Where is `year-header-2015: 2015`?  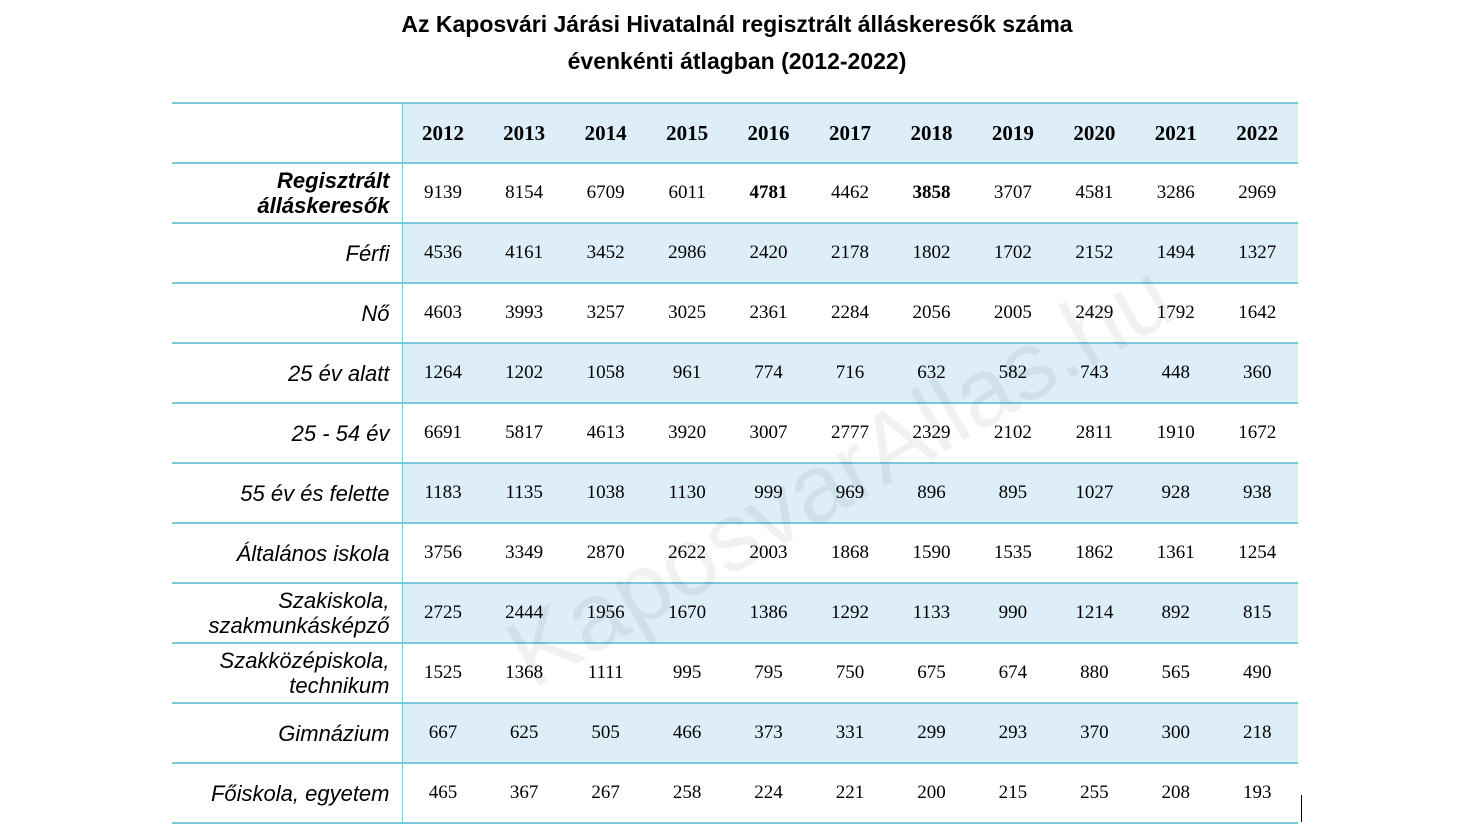 year-header-2015: 2015 is located at coordinates (687, 133).